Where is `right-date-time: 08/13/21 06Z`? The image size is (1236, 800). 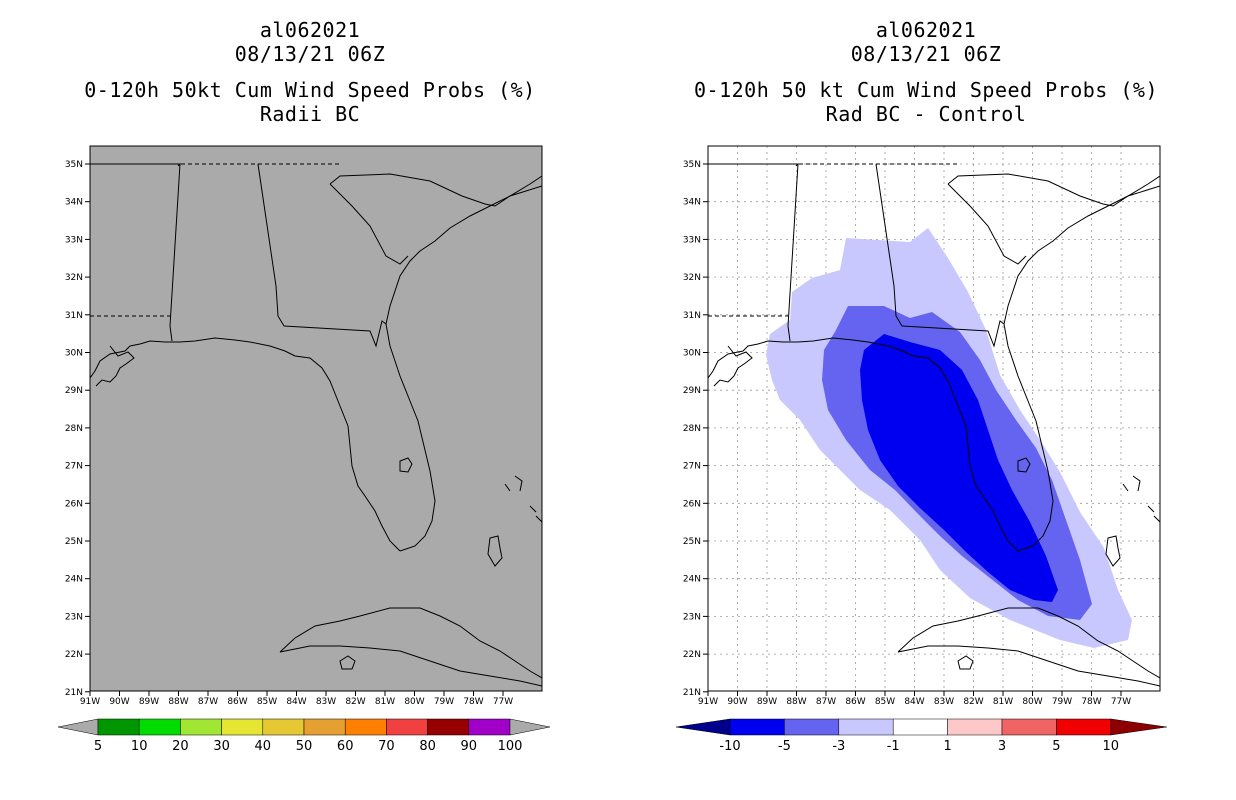 right-date-time: 08/13/21 06Z is located at coordinates (926, 54).